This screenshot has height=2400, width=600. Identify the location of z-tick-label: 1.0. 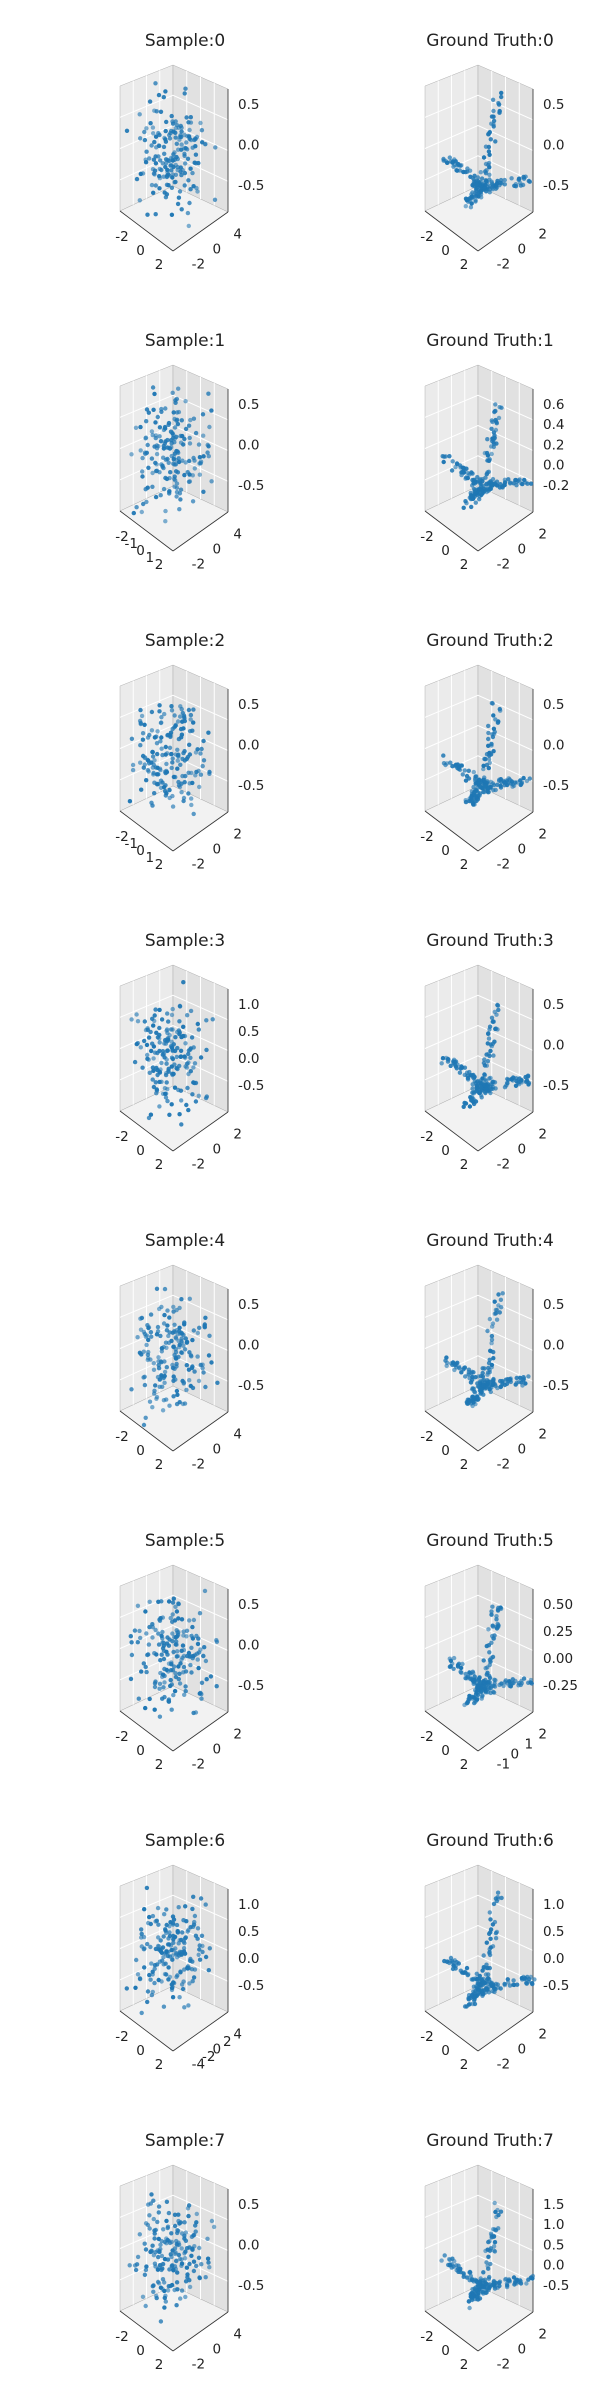
(248, 1905).